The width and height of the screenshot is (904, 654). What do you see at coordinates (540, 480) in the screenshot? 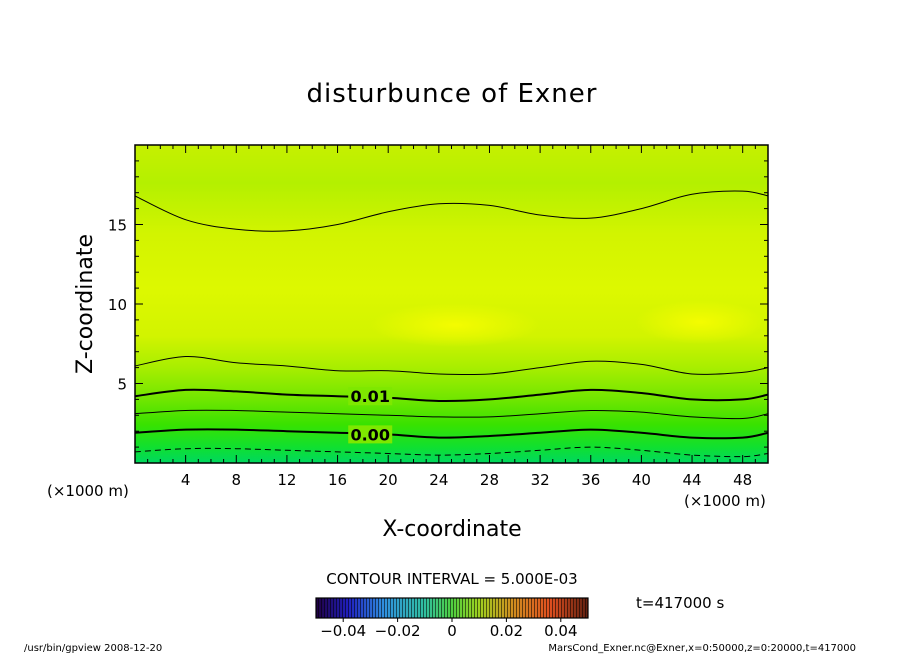
I see `x-tick-label: 32` at bounding box center [540, 480].